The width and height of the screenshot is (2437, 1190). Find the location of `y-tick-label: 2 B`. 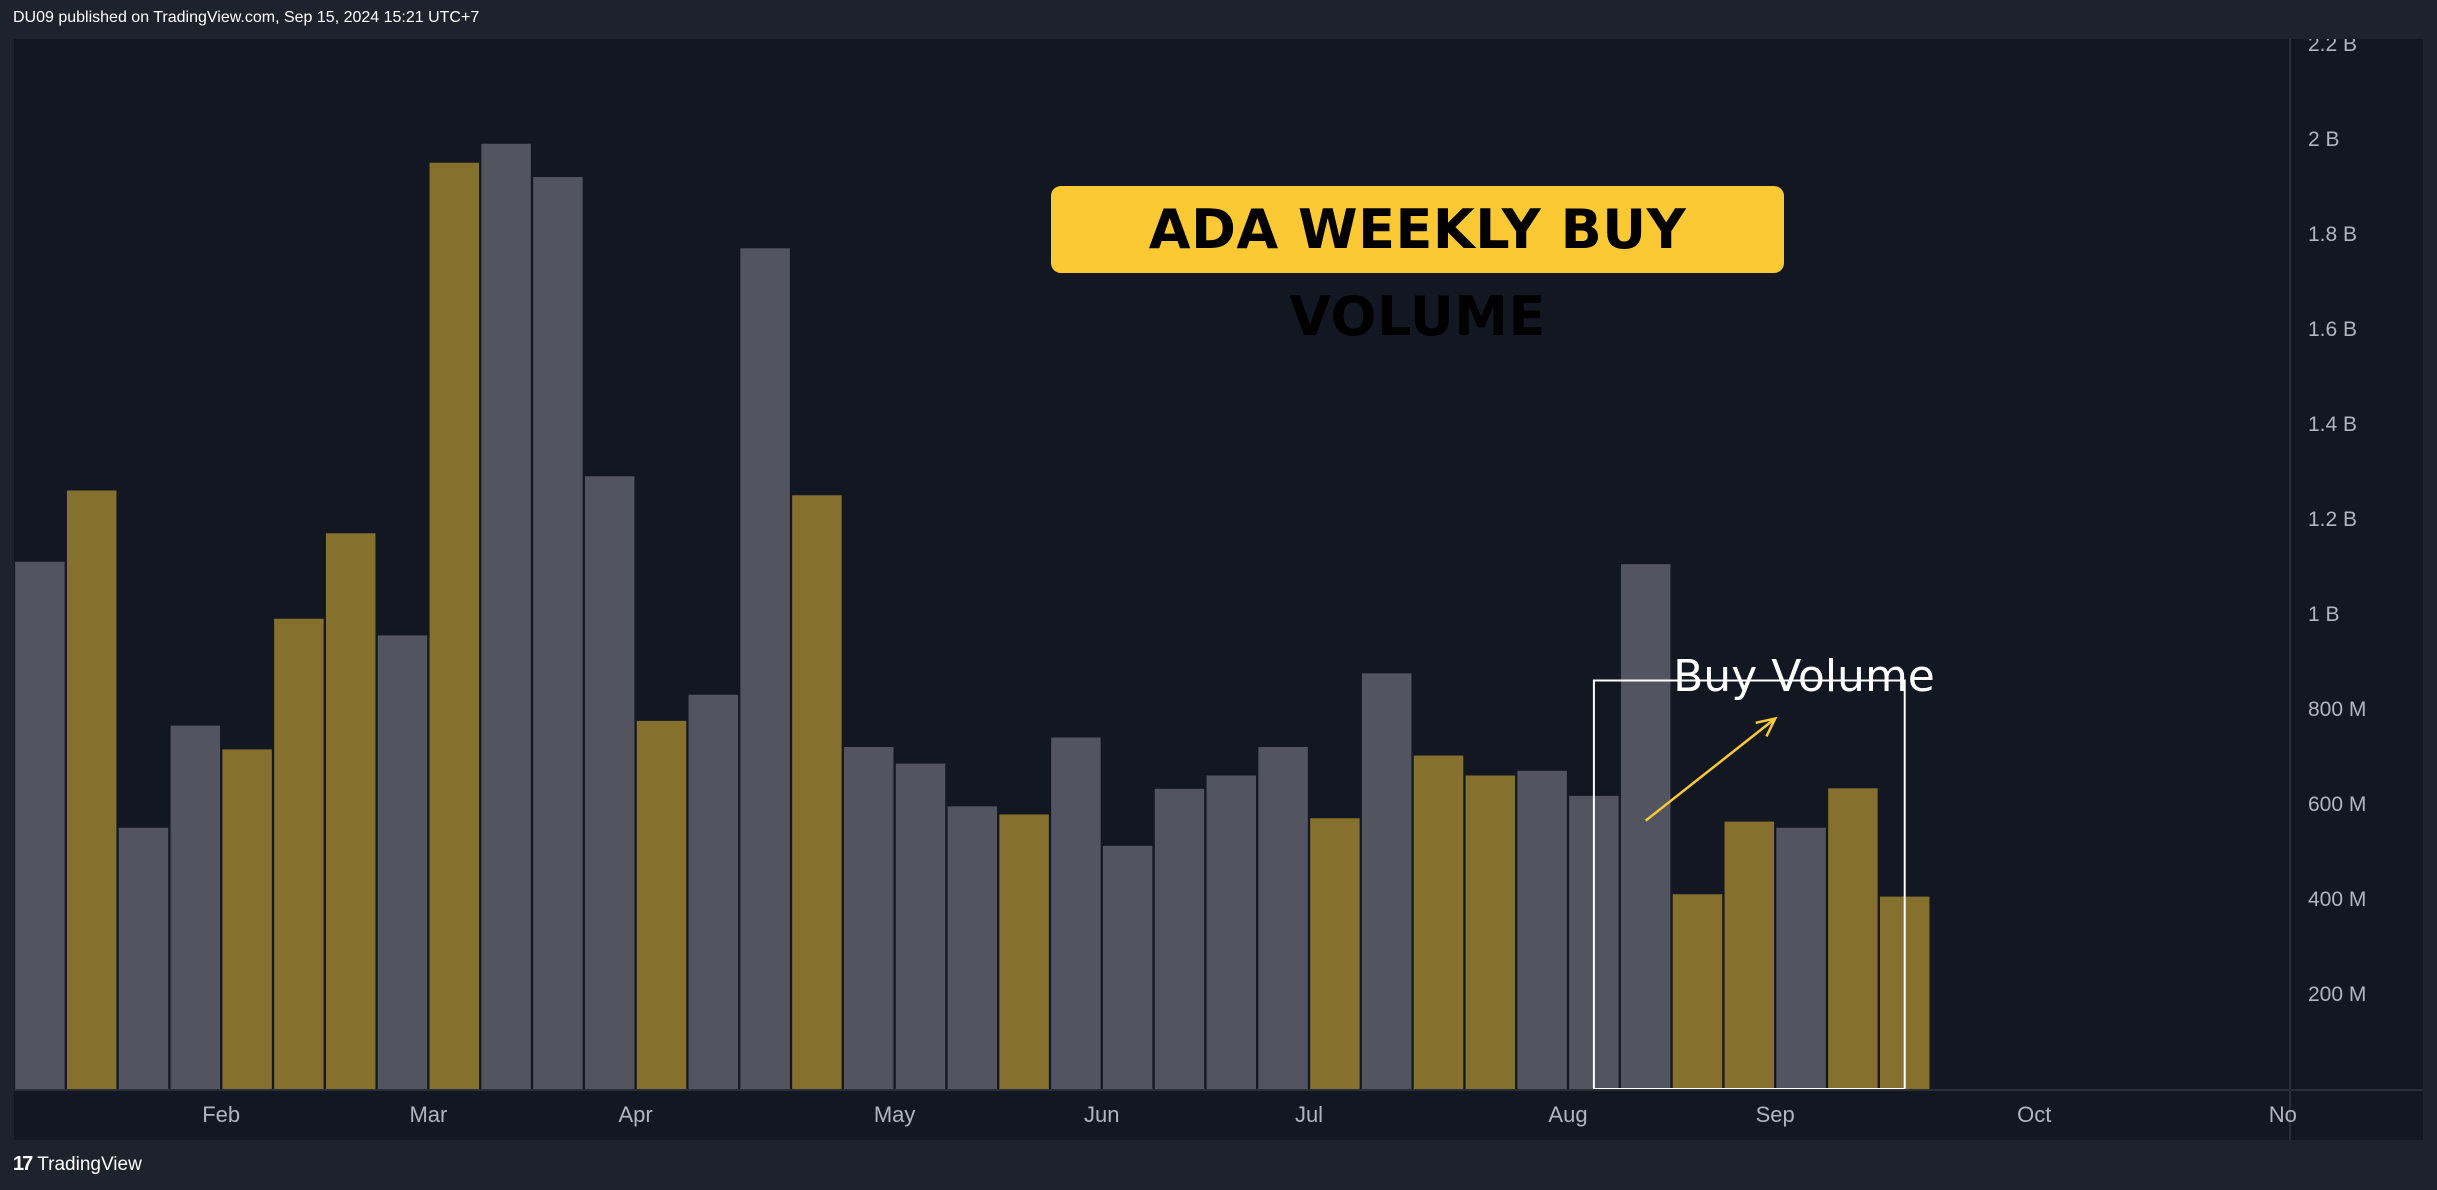

y-tick-label: 2 B is located at coordinates (2324, 139).